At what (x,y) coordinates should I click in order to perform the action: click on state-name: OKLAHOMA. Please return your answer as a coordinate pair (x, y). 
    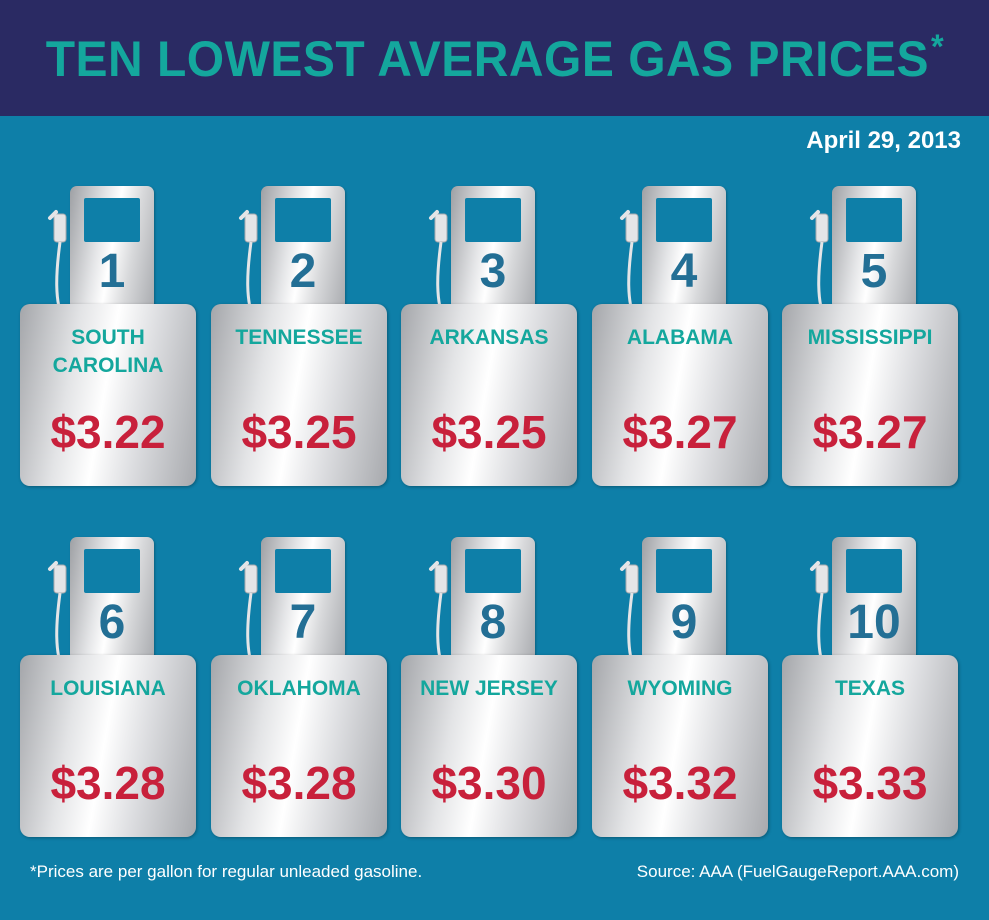
    Looking at the image, I should click on (299, 688).